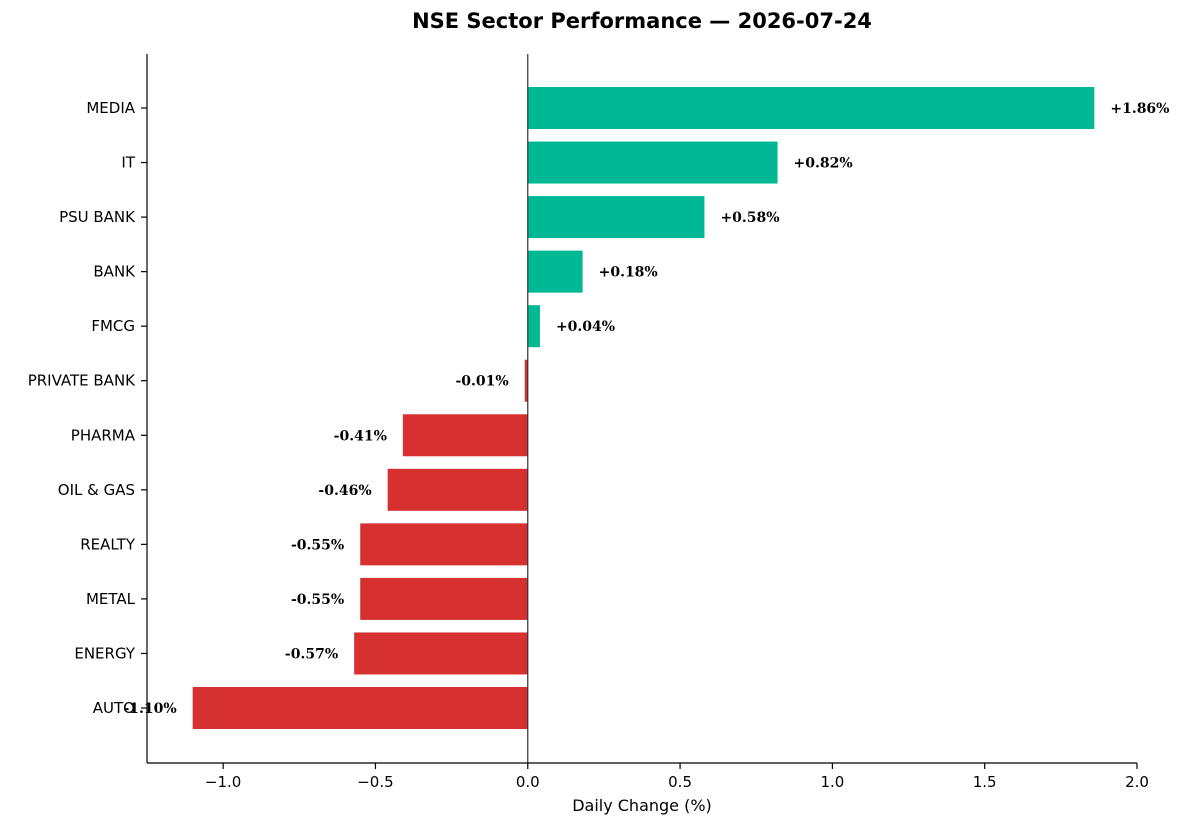 The image size is (1184, 828). I want to click on category-label-energy: ENERGY, so click(104, 653).